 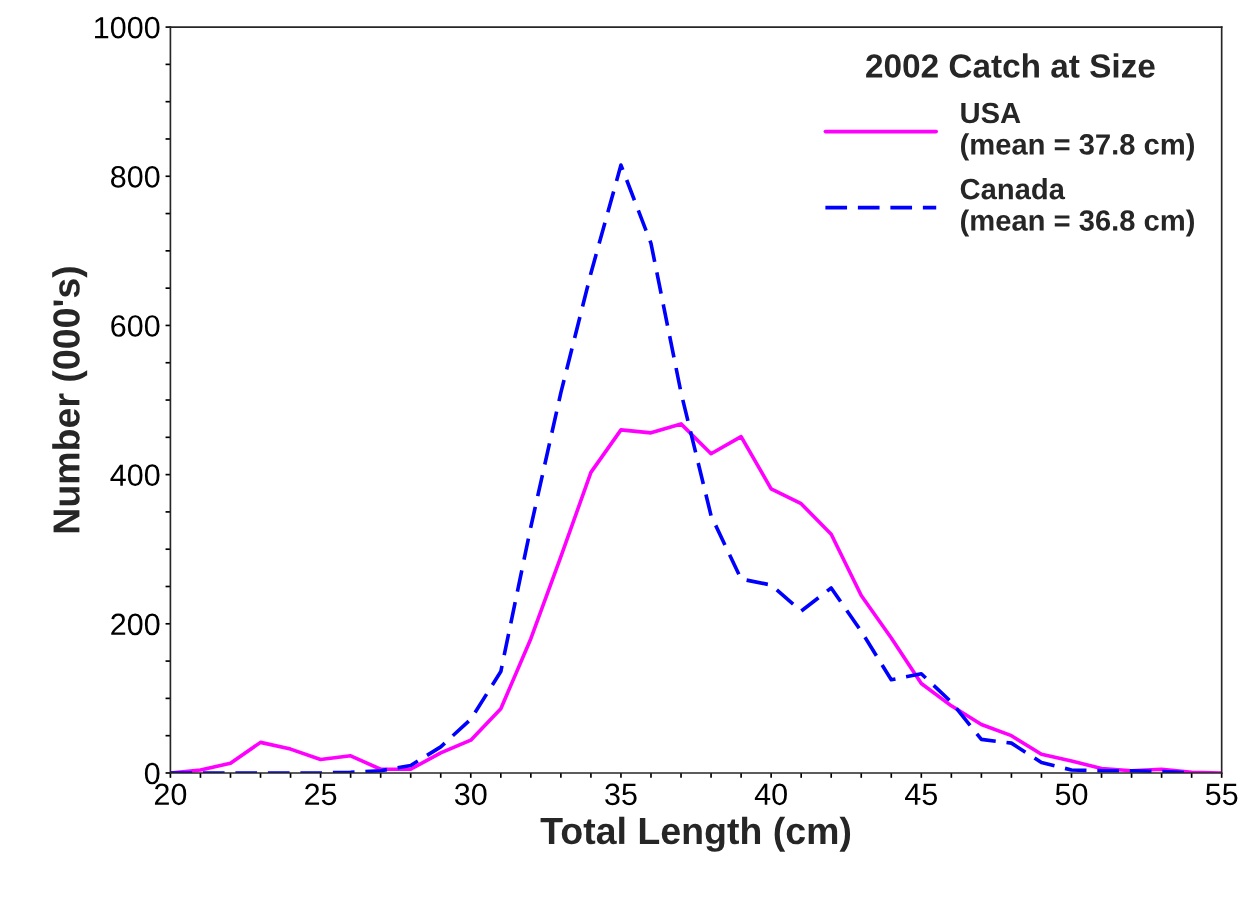 I want to click on y-tick-label: 1000, so click(x=127, y=27).